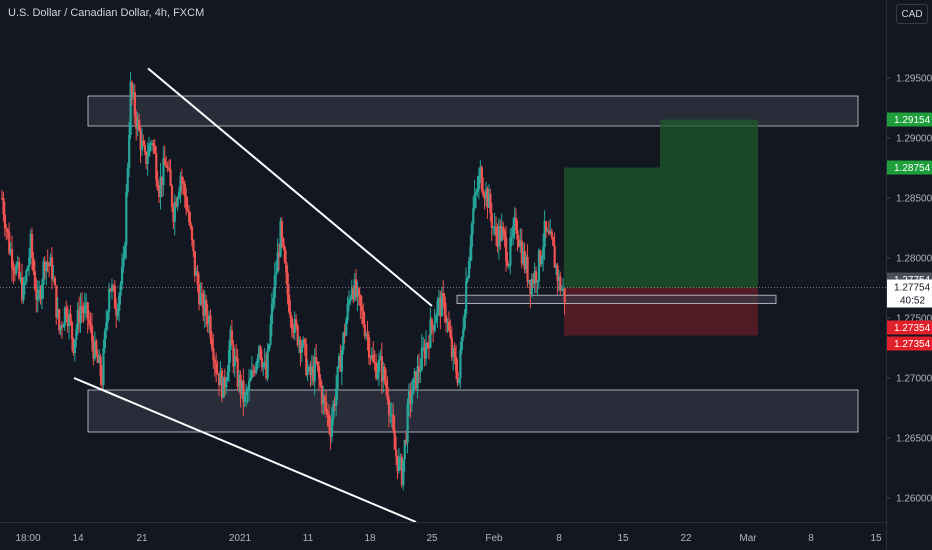 Image resolution: width=932 pixels, height=550 pixels. What do you see at coordinates (909, 167) in the screenshot?
I see `price-label-bg` at bounding box center [909, 167].